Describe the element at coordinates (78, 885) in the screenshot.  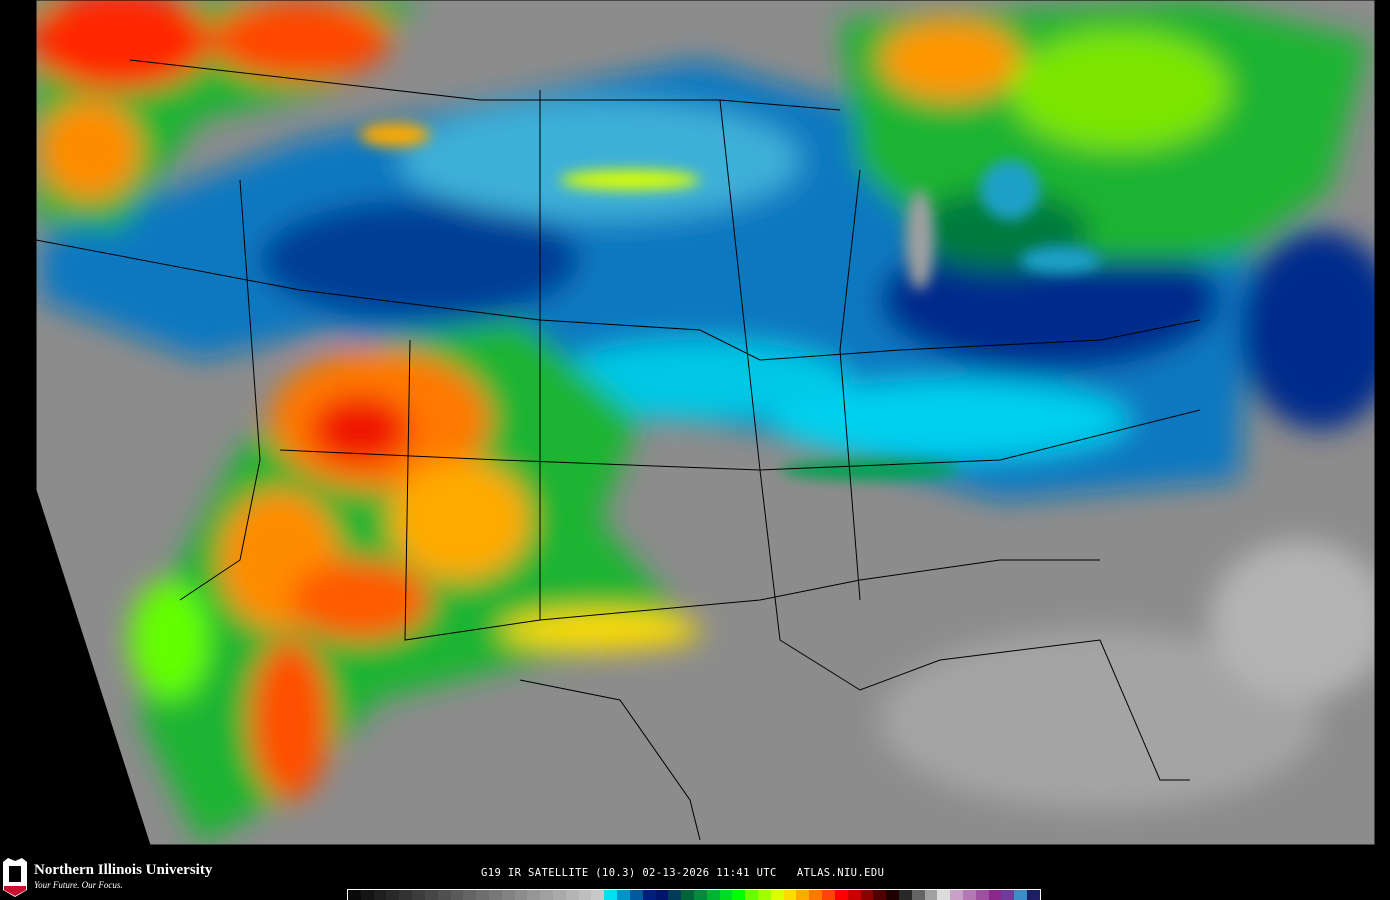
I see `university-tagline: Your Future. Our Focus.` at that location.